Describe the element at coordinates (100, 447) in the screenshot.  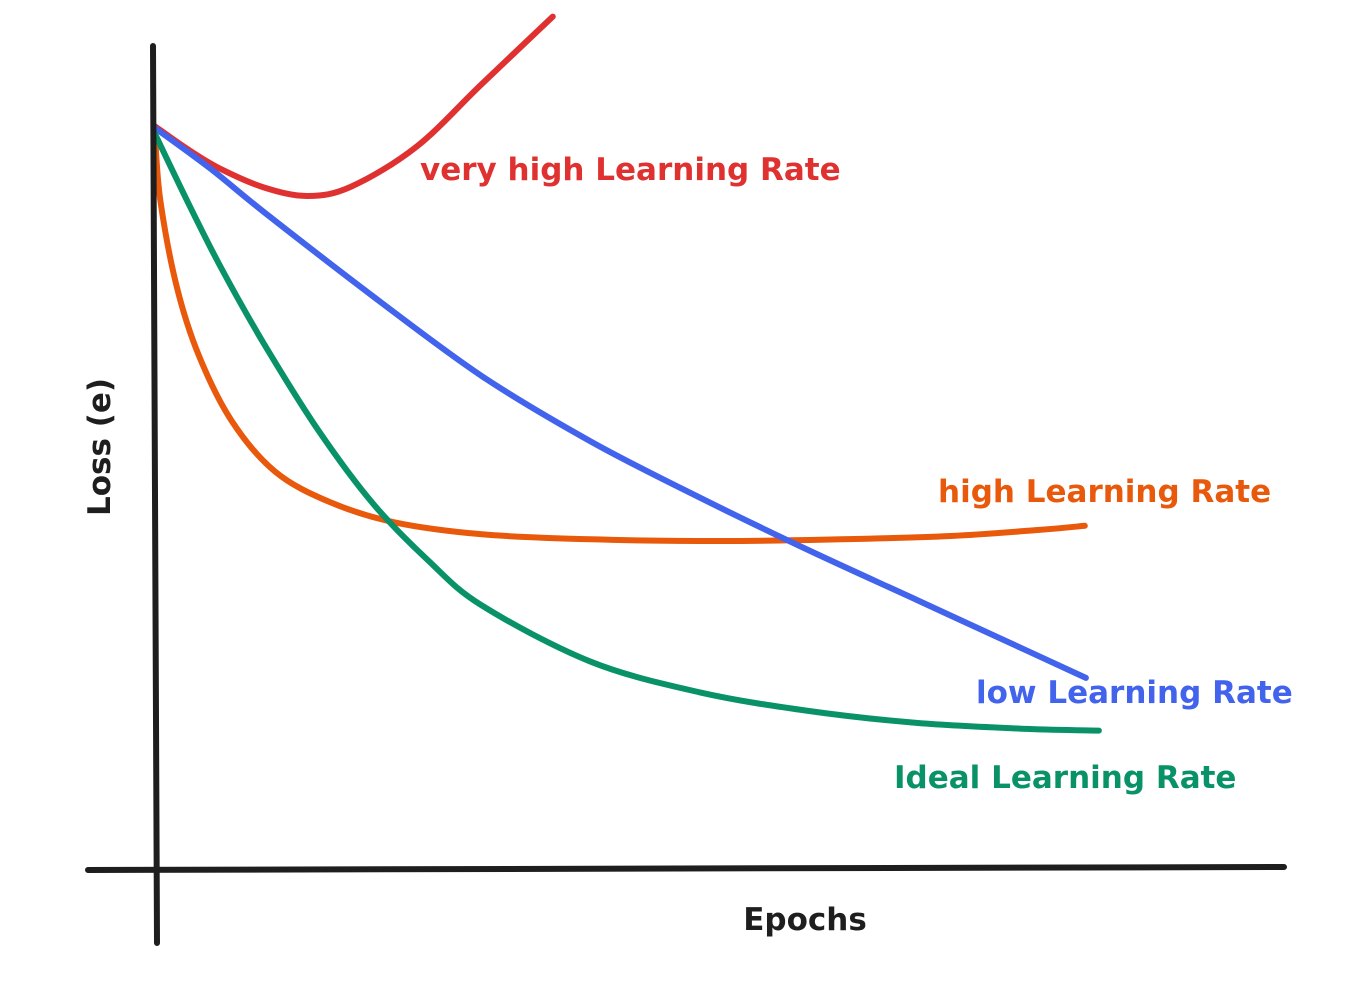
I see `y-axis-label: Loss (e)` at that location.